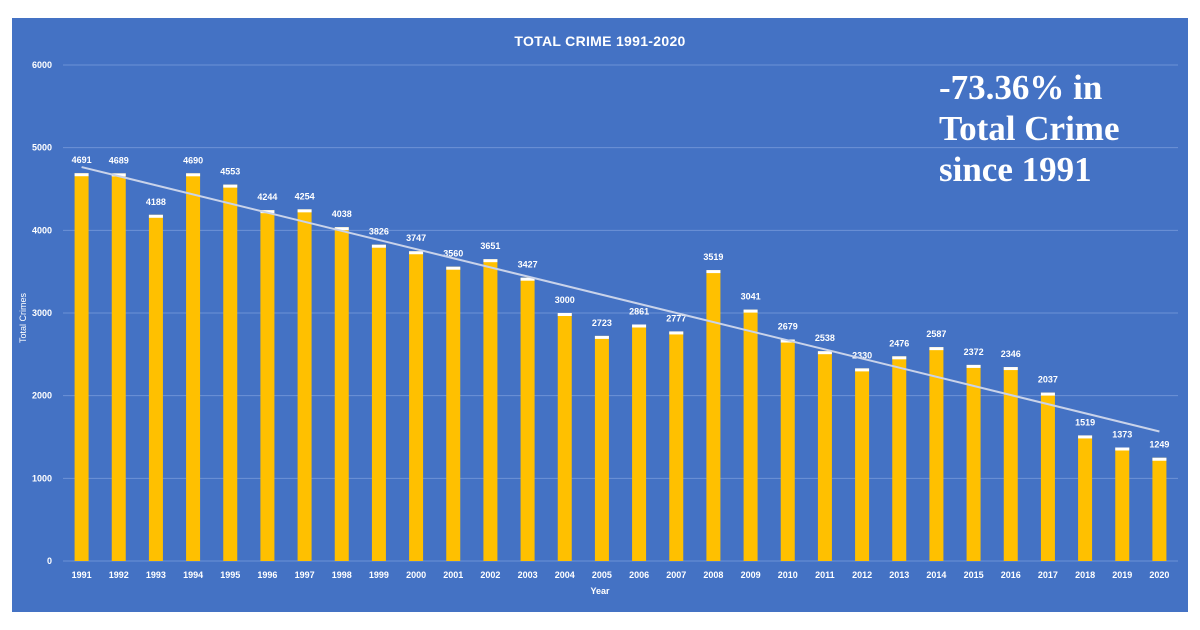  Describe the element at coordinates (42, 396) in the screenshot. I see `y-tick-label: 2000` at that location.